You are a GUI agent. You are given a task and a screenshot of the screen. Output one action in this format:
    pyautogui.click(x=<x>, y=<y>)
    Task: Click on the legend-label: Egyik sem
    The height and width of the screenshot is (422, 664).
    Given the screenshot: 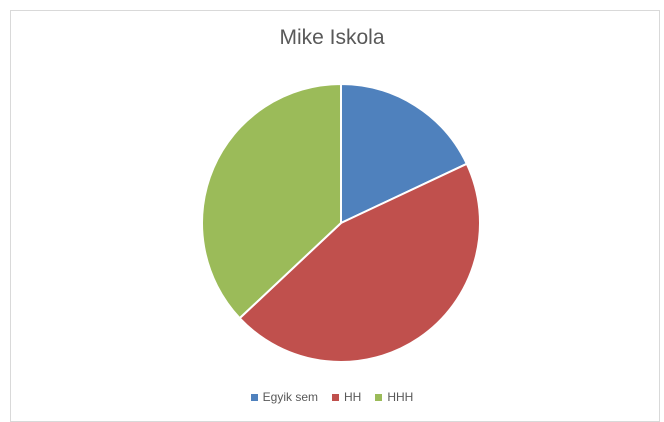 What is the action you would take?
    pyautogui.click(x=290, y=397)
    